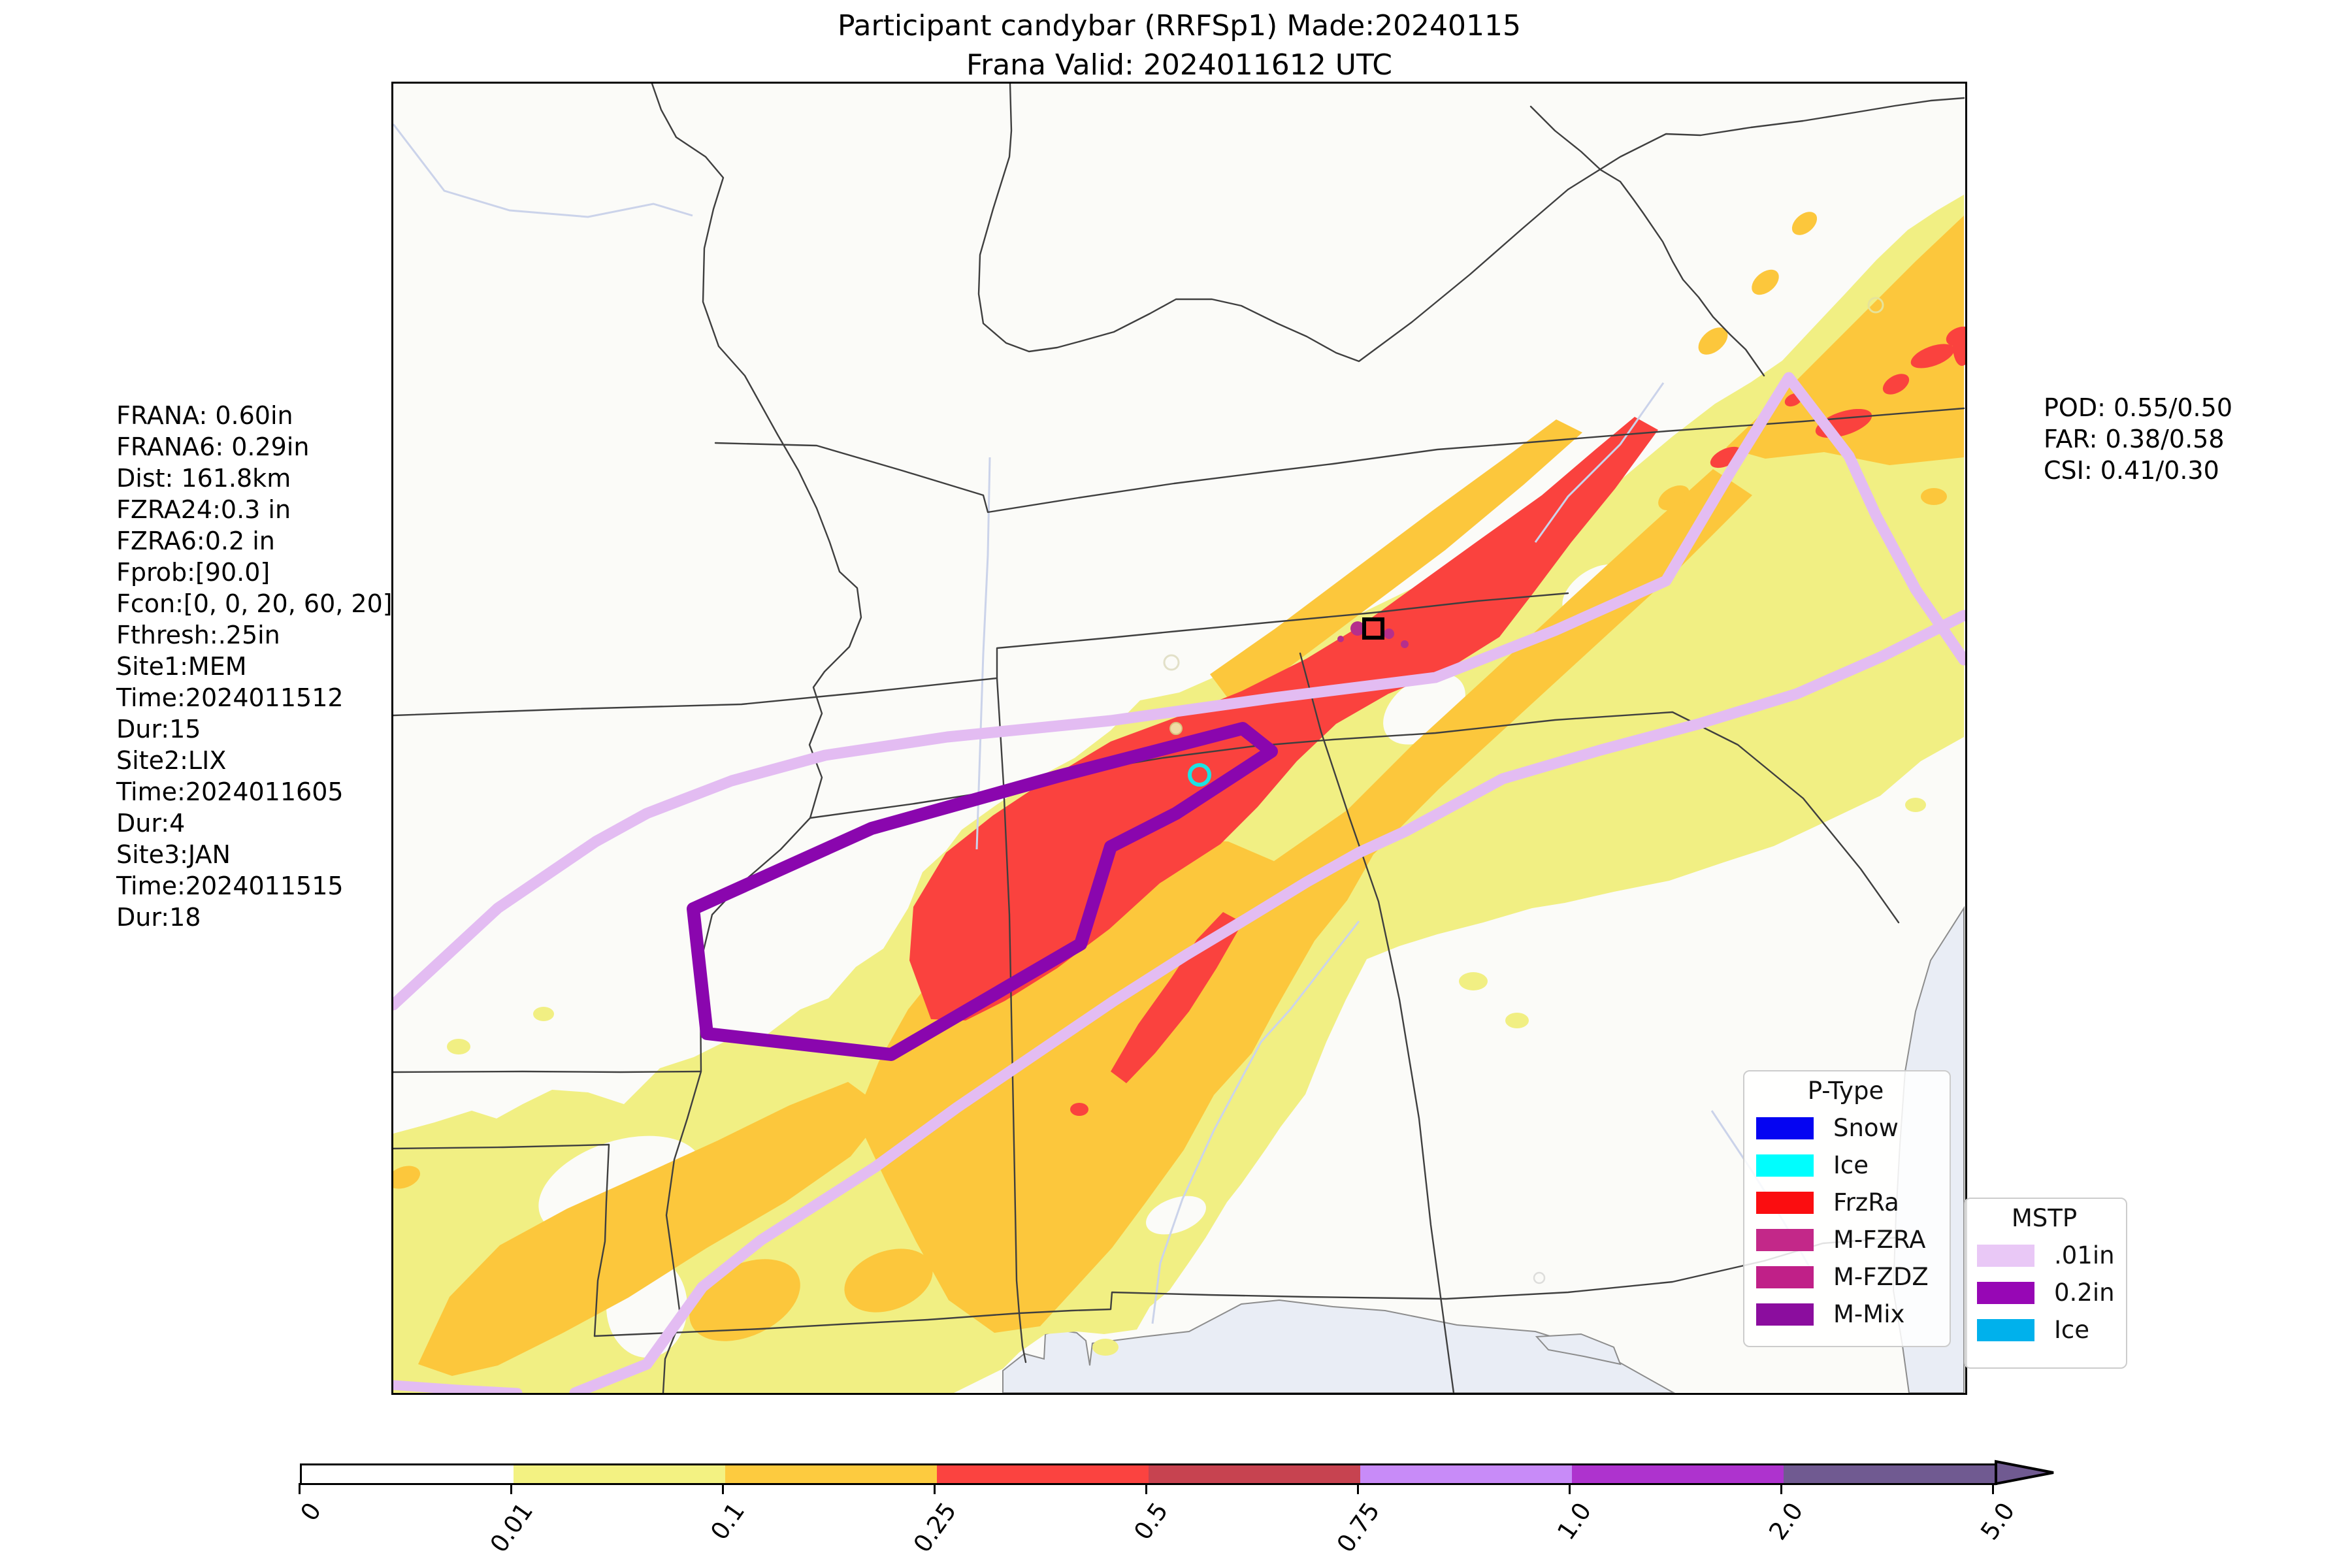  Describe the element at coordinates (1574, 1521) in the screenshot. I see `colorbar-label-10: 1.0` at that location.